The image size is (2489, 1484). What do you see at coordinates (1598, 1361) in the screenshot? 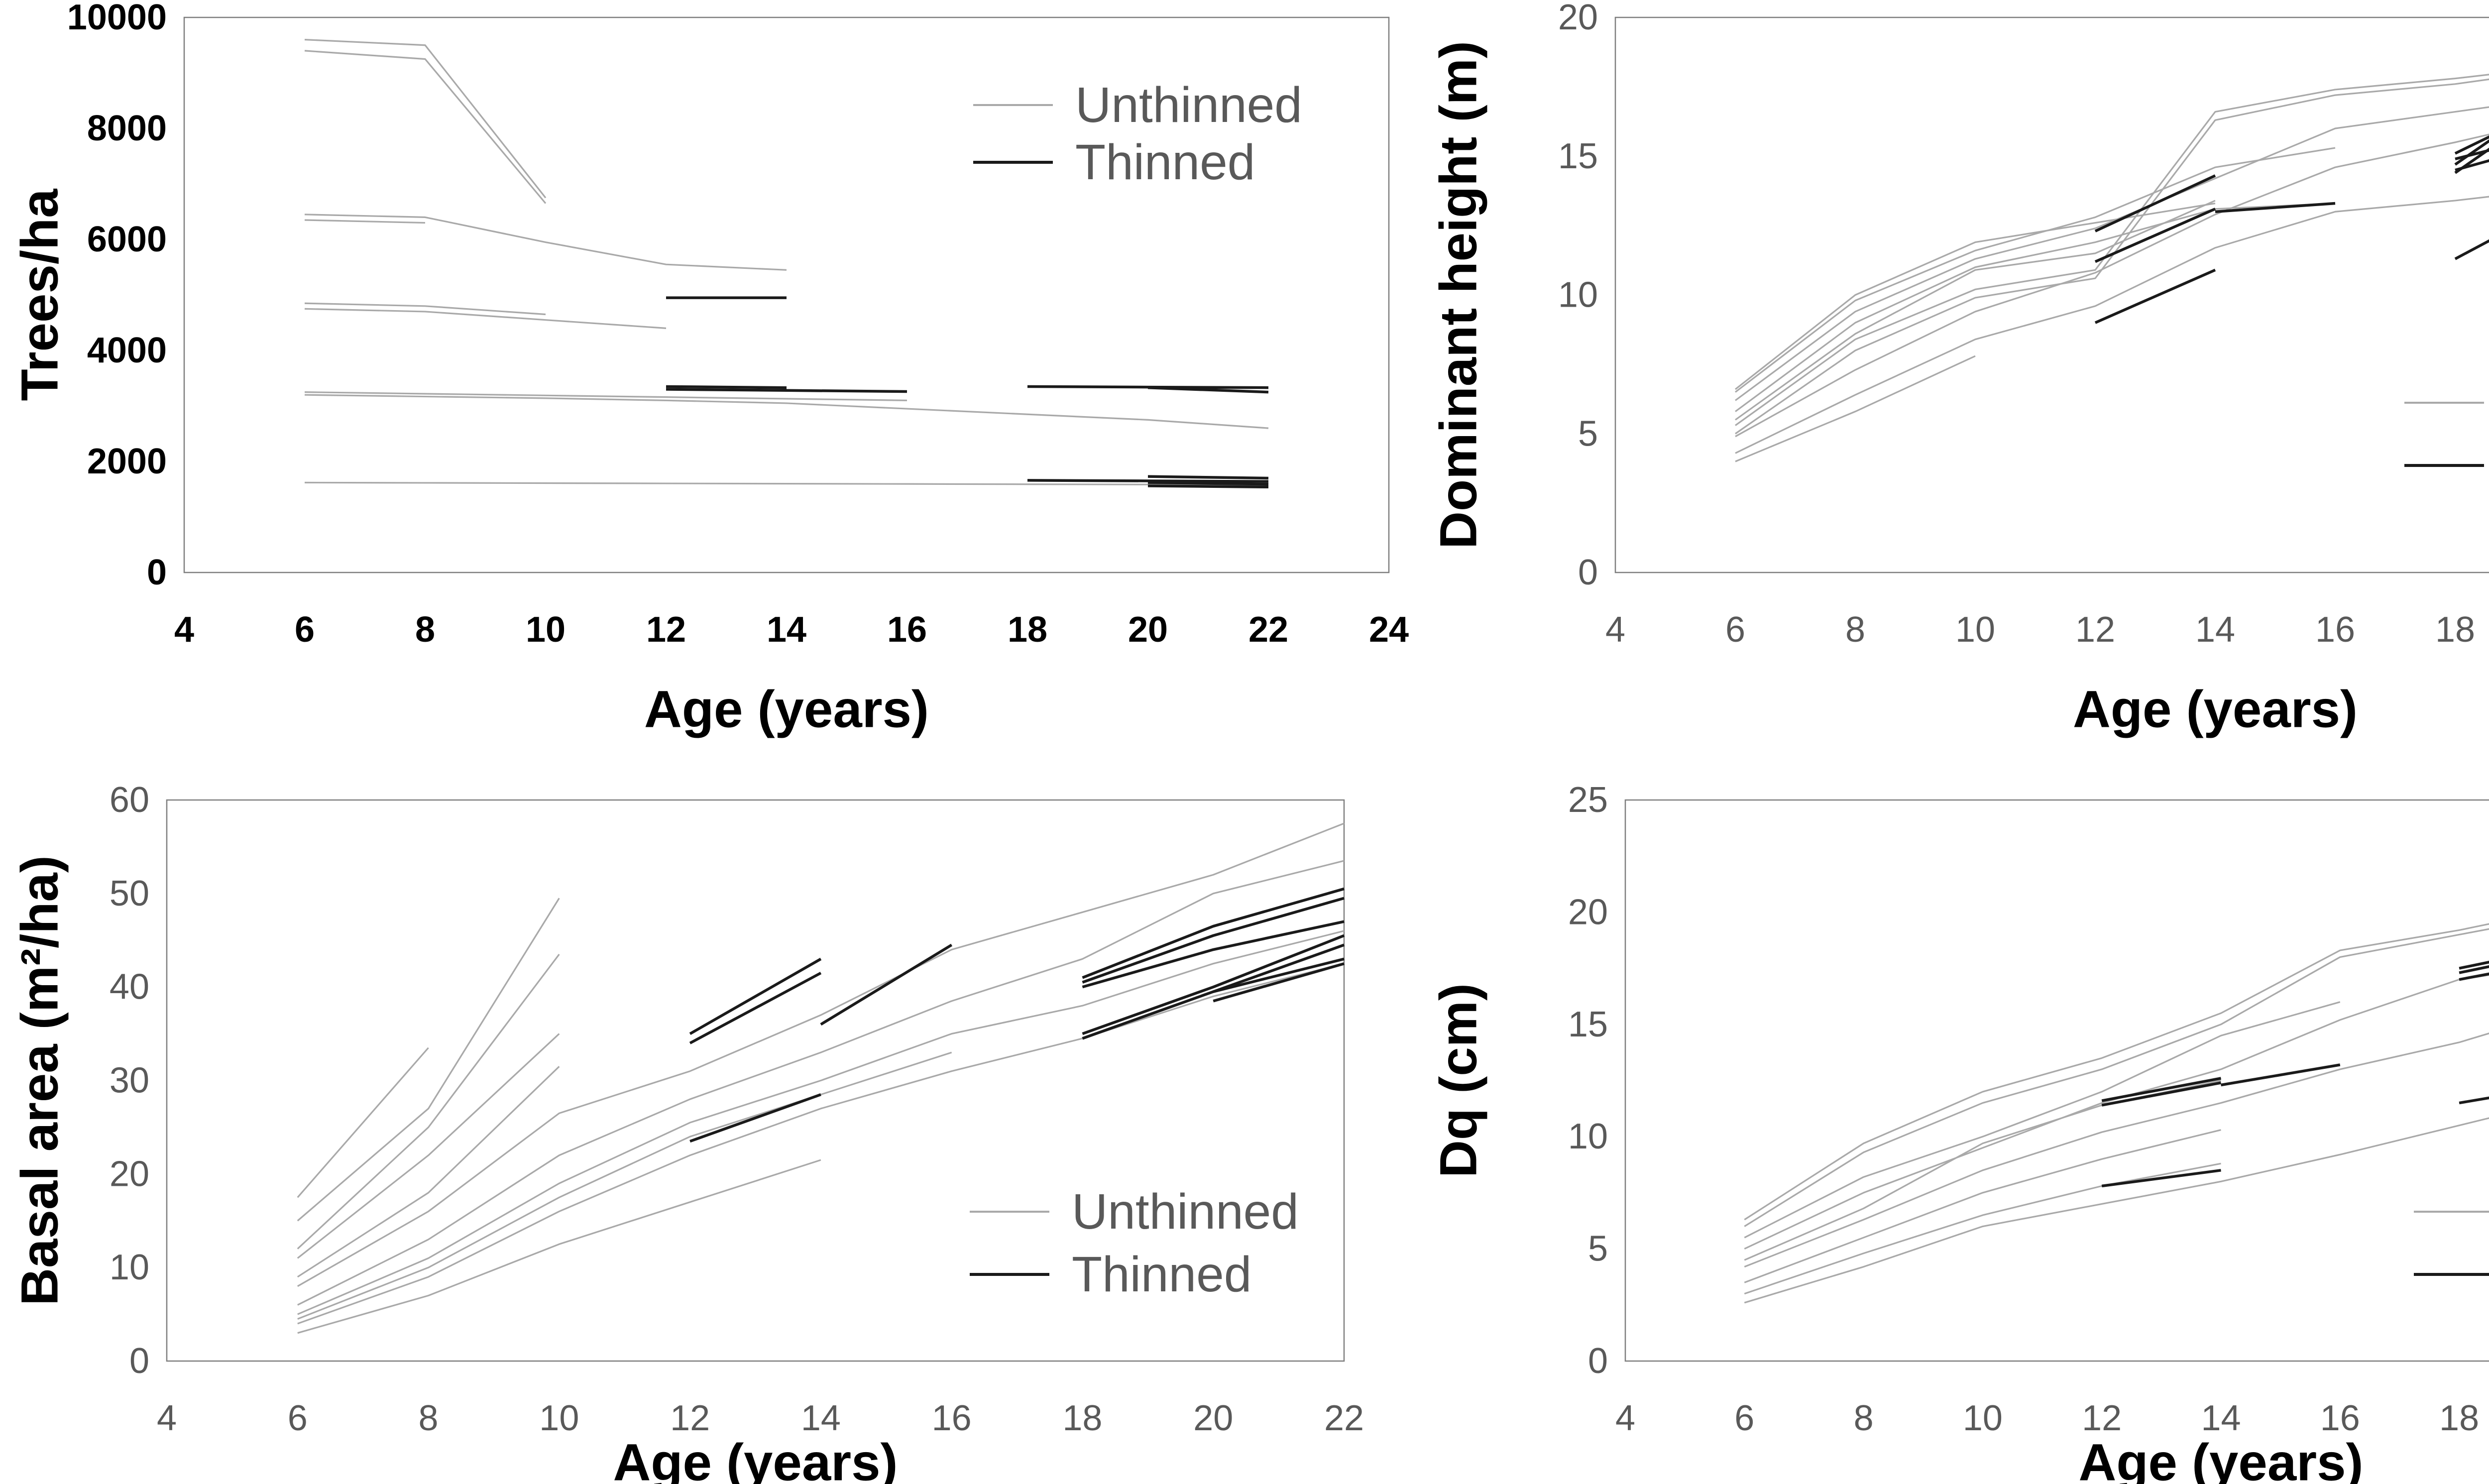
I see `dq-y-tick-label: 0` at bounding box center [1598, 1361].